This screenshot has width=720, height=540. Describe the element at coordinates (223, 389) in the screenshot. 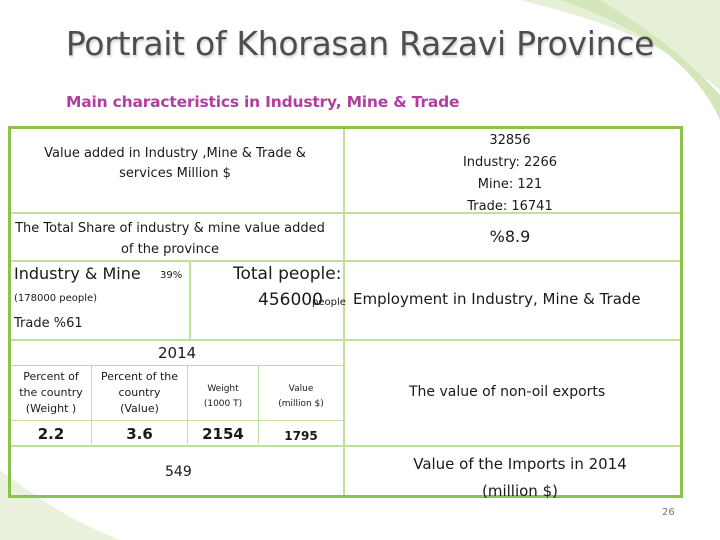

I see `exports-weight-line1: Weight` at that location.